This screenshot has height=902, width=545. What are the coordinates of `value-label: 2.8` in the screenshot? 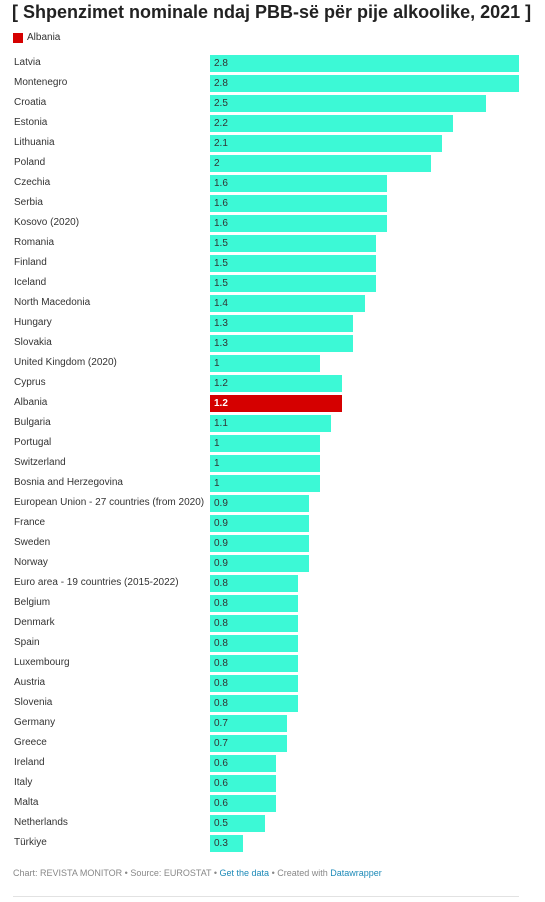 It's located at (221, 83).